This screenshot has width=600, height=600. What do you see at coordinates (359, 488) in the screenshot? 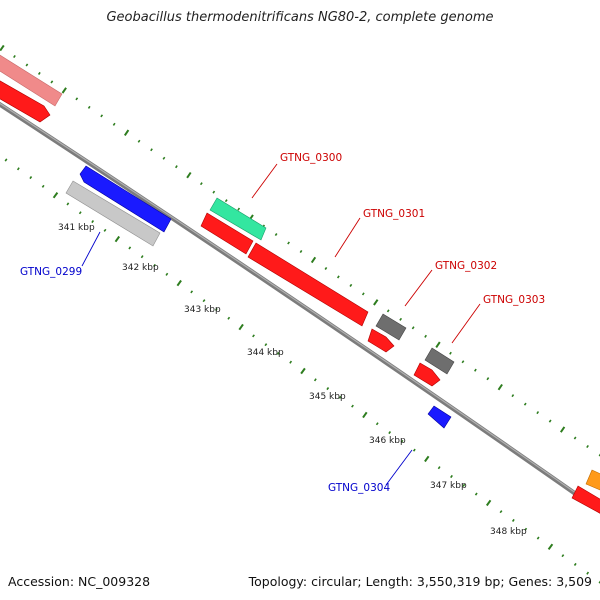
I see `gene-label-gtng-0304: GTNG_0304` at bounding box center [359, 488].